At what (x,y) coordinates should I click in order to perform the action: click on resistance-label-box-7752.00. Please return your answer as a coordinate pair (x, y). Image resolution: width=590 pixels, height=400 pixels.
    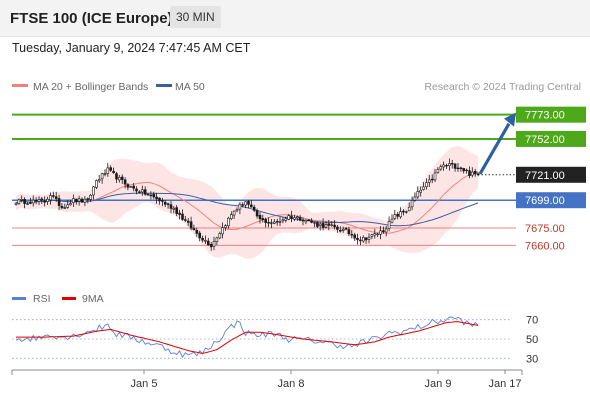
    Looking at the image, I should click on (551, 138).